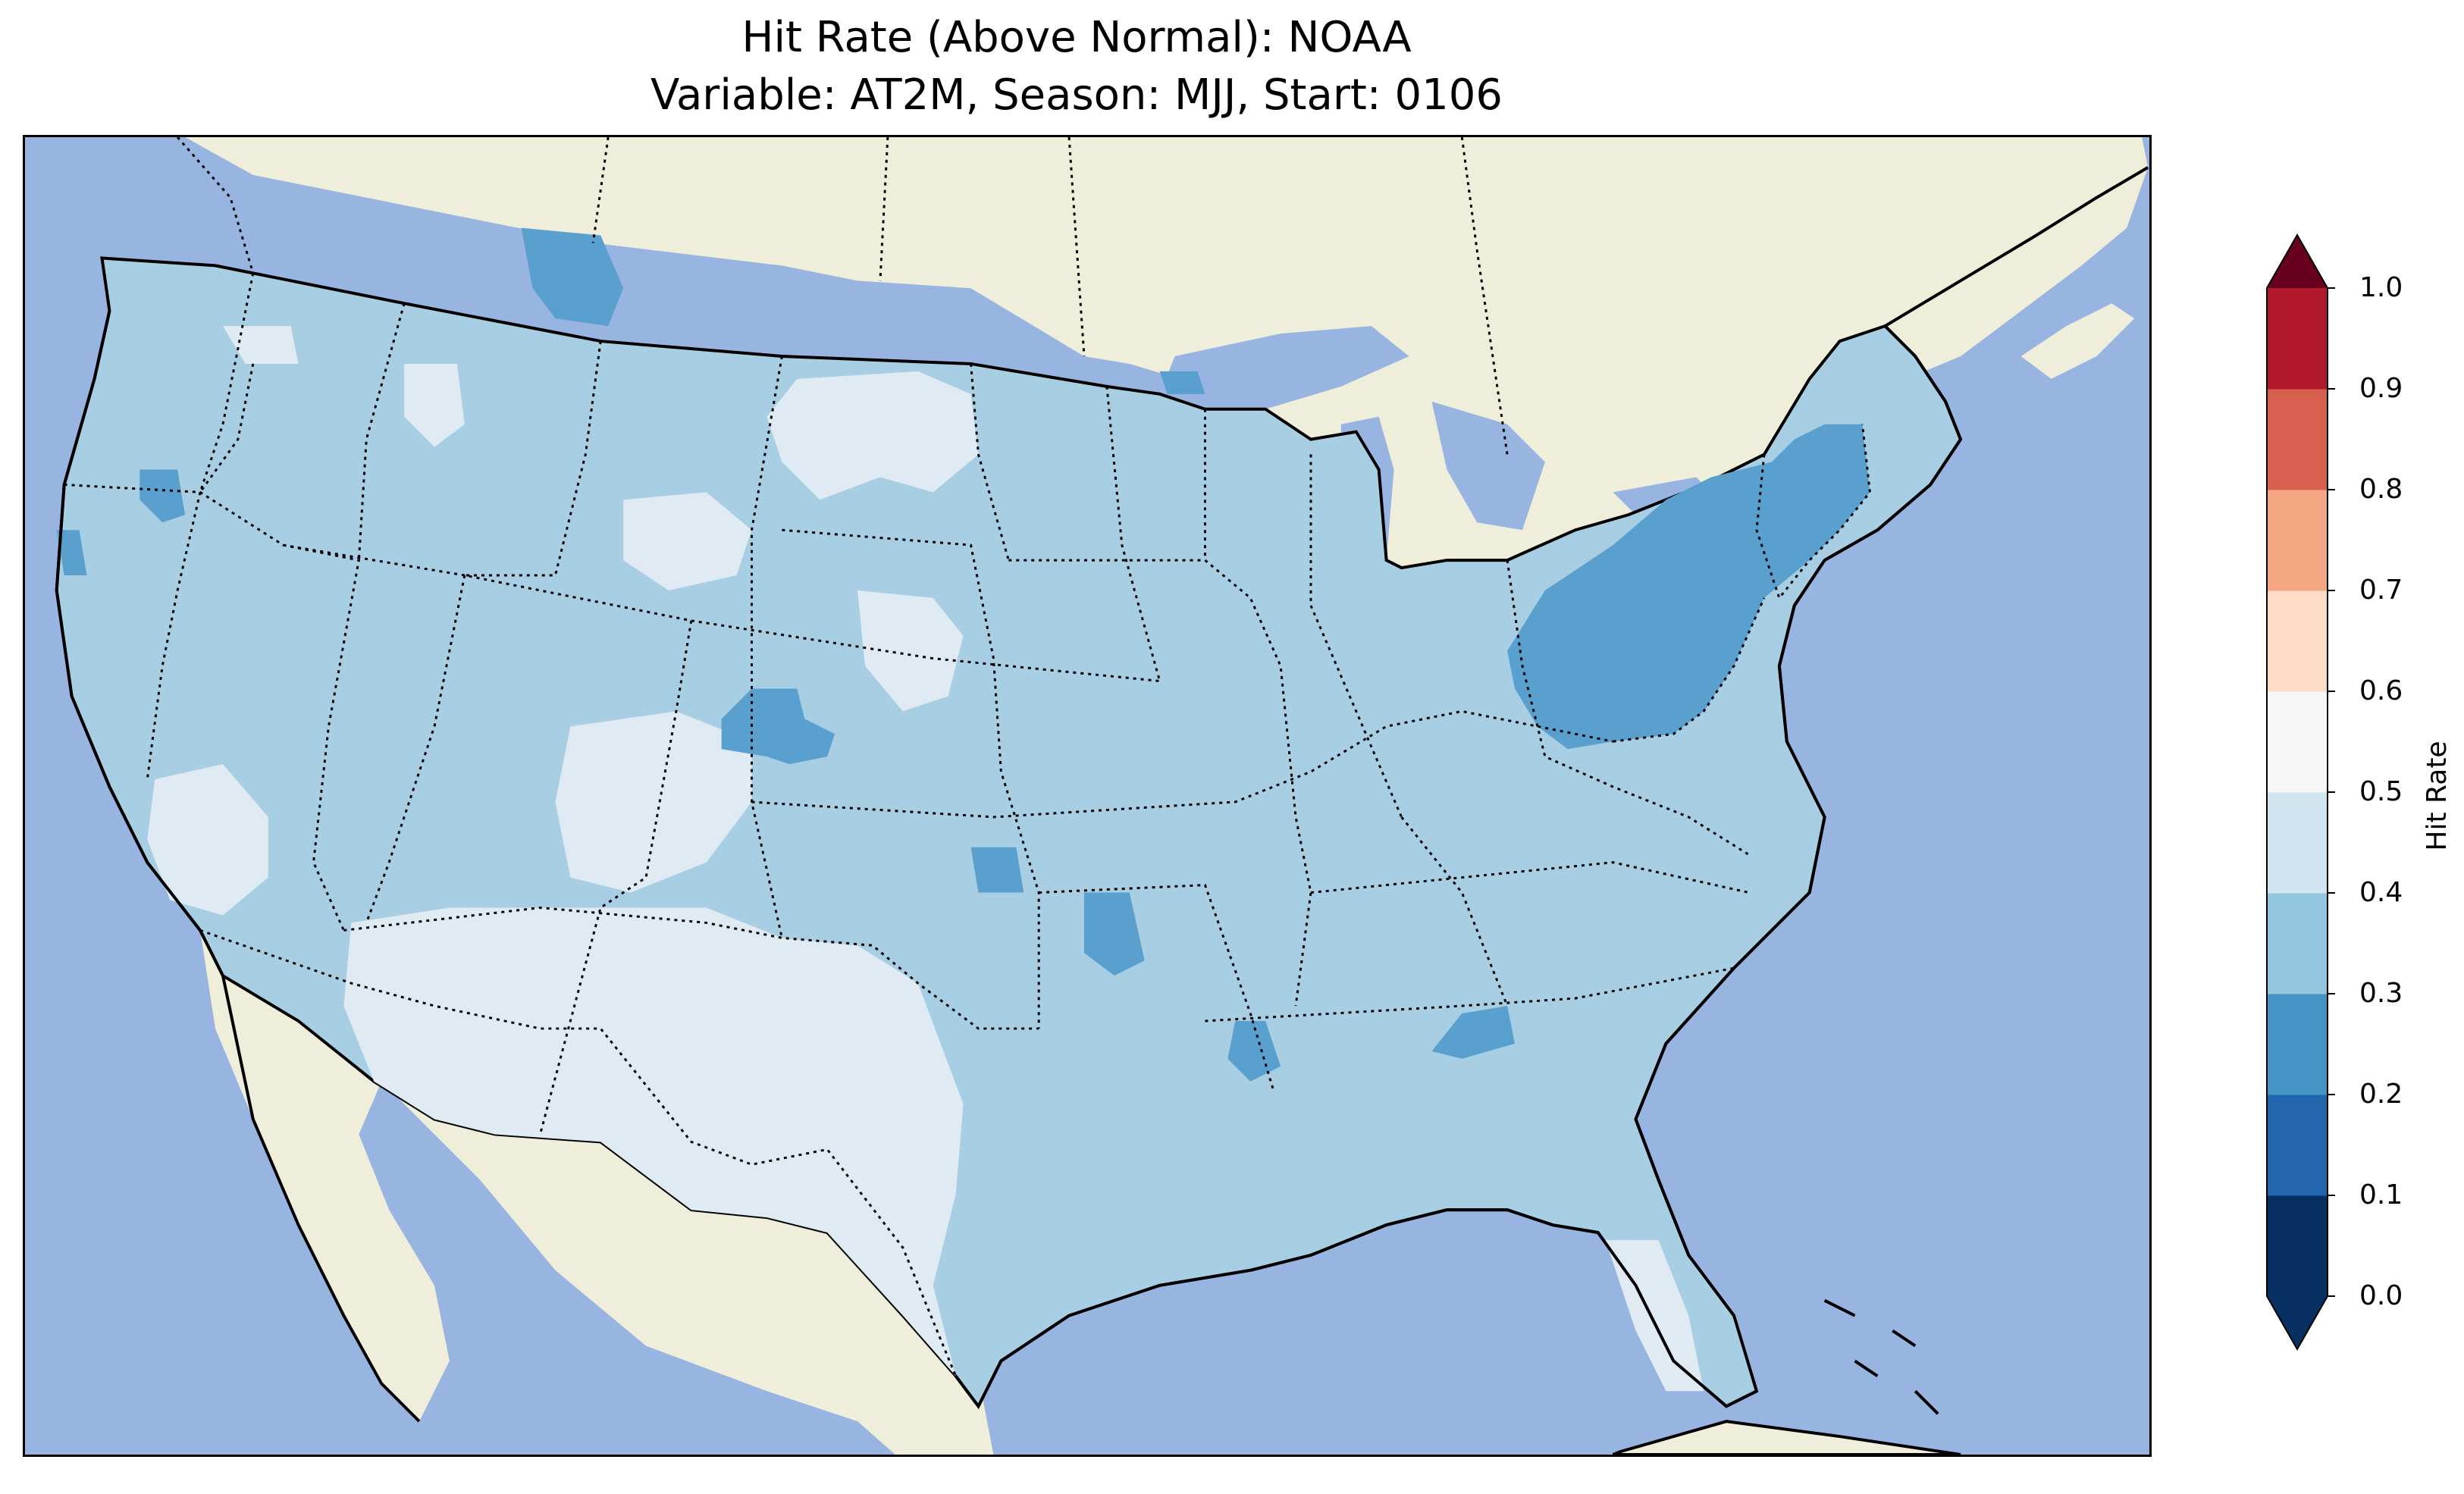 The width and height of the screenshot is (2464, 1494). What do you see at coordinates (1182, 382) in the screenshot?
I see `zone-michigan-dark` at bounding box center [1182, 382].